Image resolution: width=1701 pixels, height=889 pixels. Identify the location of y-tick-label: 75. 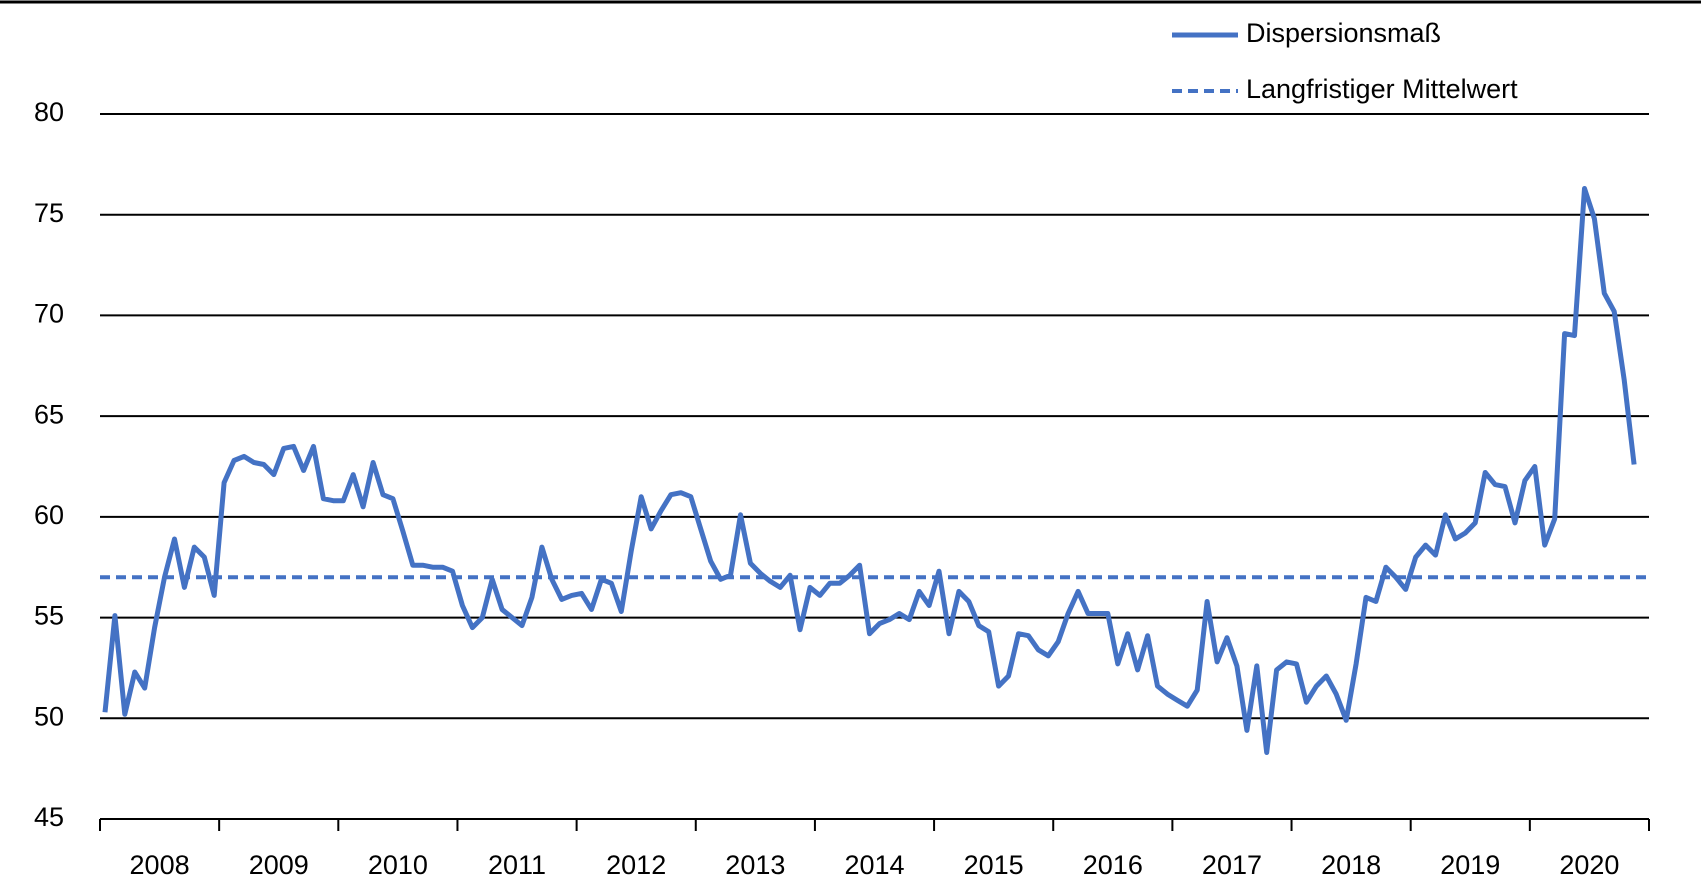
(49, 213).